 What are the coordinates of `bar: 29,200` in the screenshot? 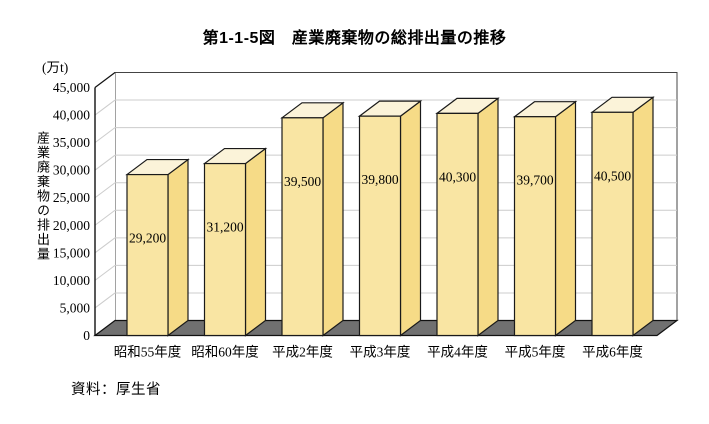 It's located at (157, 247).